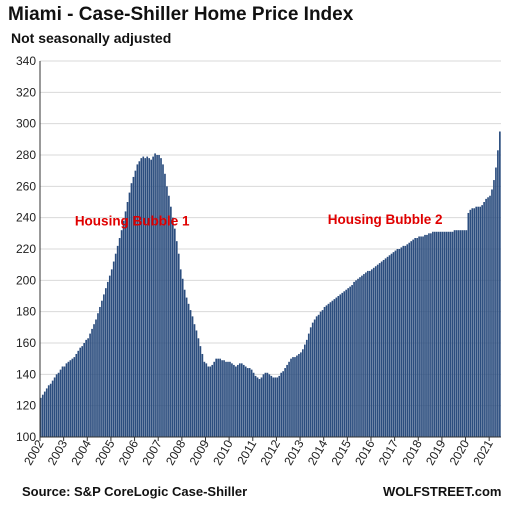 Image resolution: width=505 pixels, height=506 pixels. What do you see at coordinates (442, 491) in the screenshot?
I see `brand-label: WOLFSTREET.com` at bounding box center [442, 491].